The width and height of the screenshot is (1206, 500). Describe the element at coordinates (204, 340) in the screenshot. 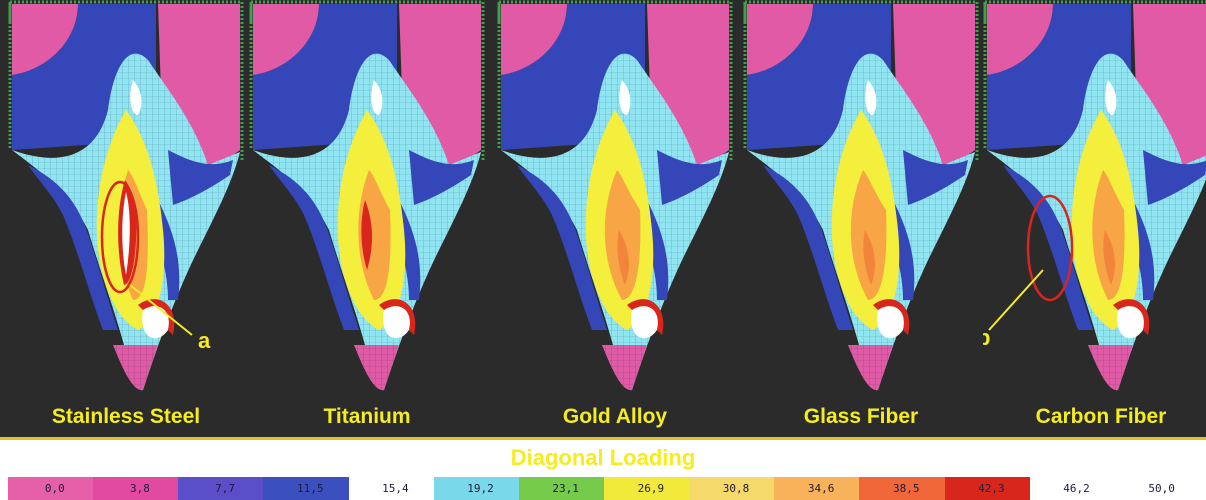

I see `callout-label-a: a` at that location.